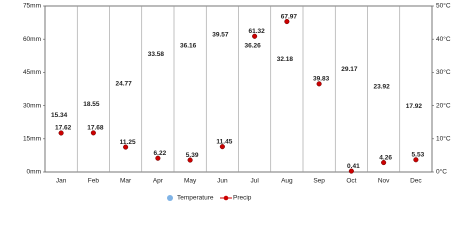  What do you see at coordinates (126, 181) in the screenshot?
I see `x-tick-label: Mar` at bounding box center [126, 181].